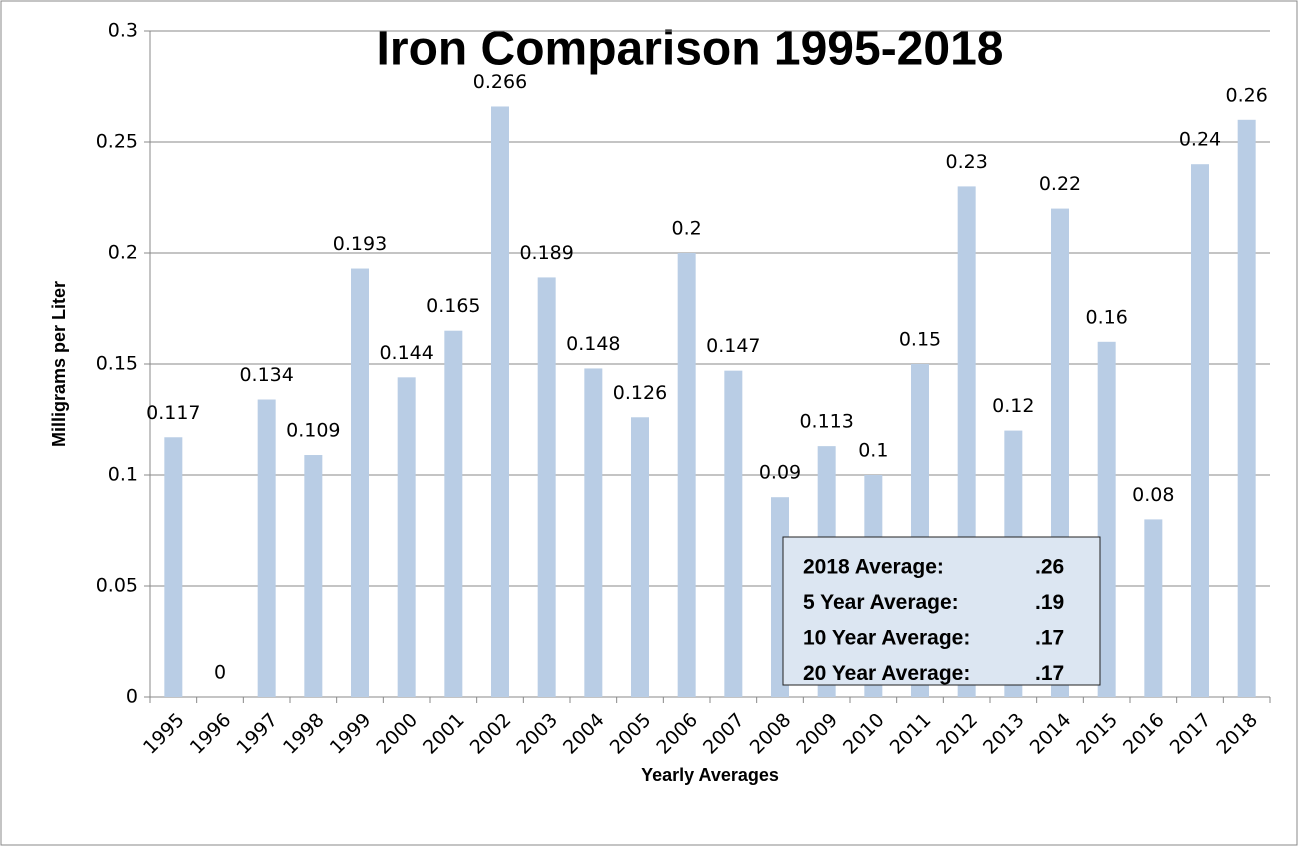 The width and height of the screenshot is (1299, 847). Describe the element at coordinates (546, 253) in the screenshot. I see `data-label: 0.189` at that location.